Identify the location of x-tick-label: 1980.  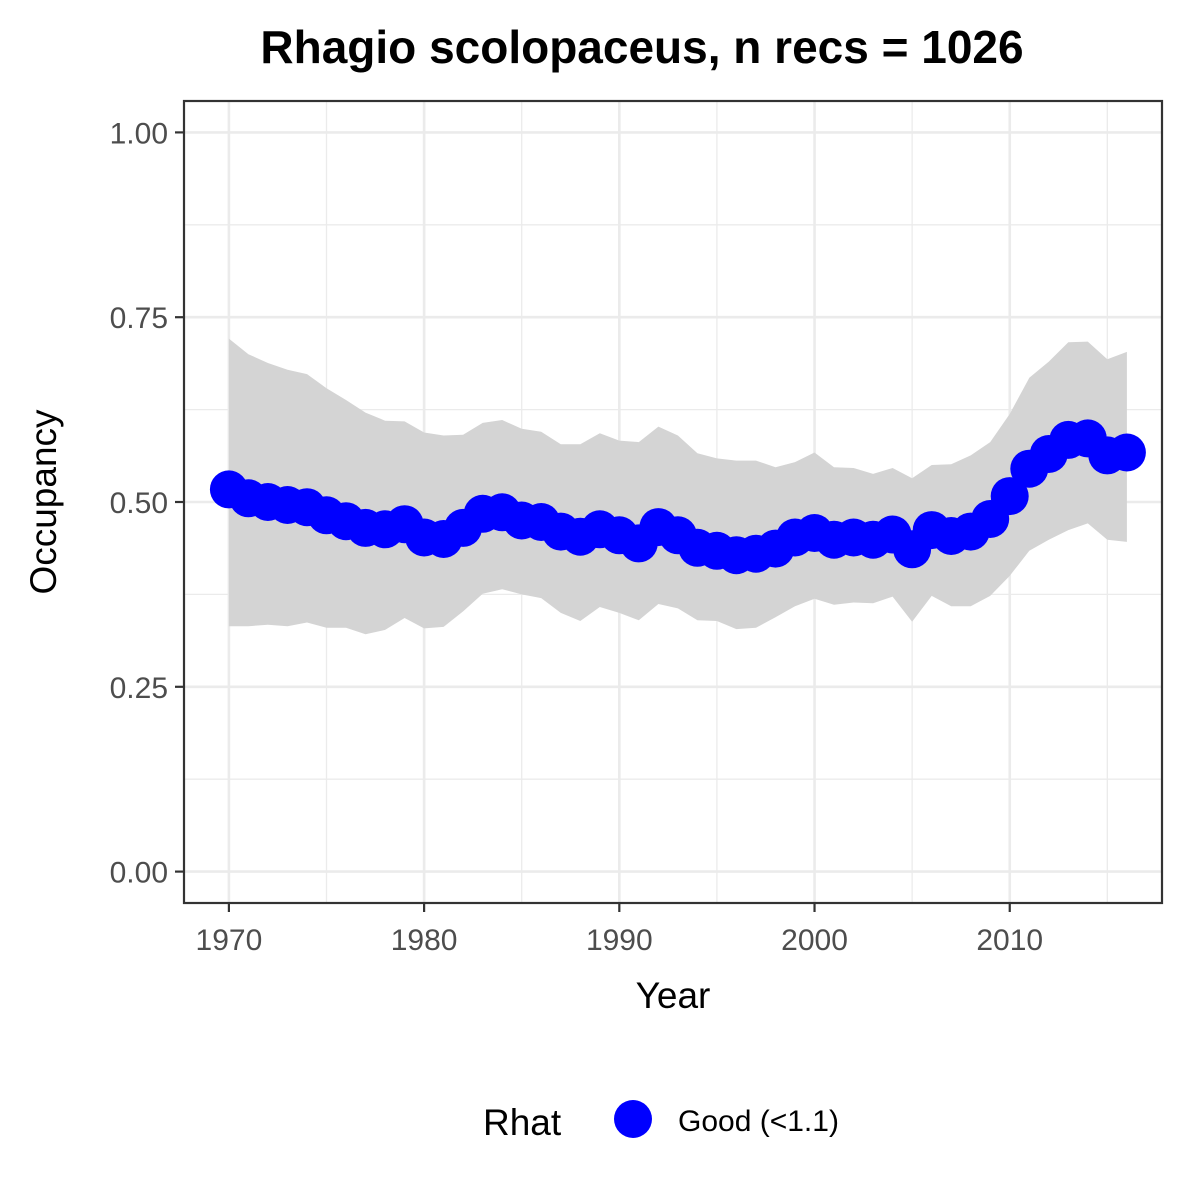
(424, 940).